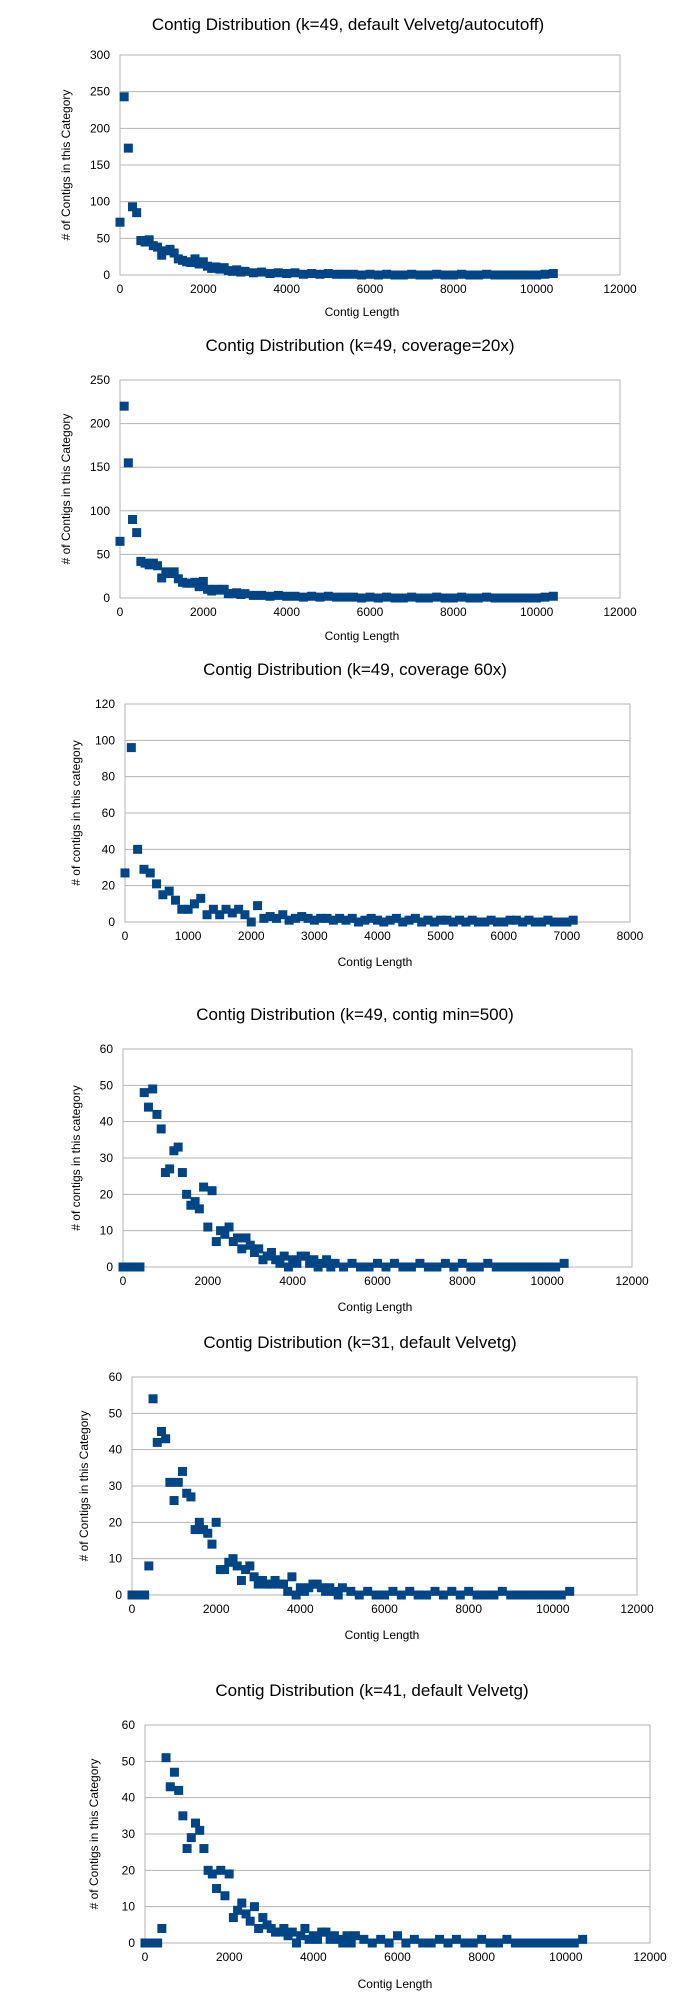 The image size is (700, 2000). What do you see at coordinates (100, 128) in the screenshot?
I see `y-tick-label: 200` at bounding box center [100, 128].